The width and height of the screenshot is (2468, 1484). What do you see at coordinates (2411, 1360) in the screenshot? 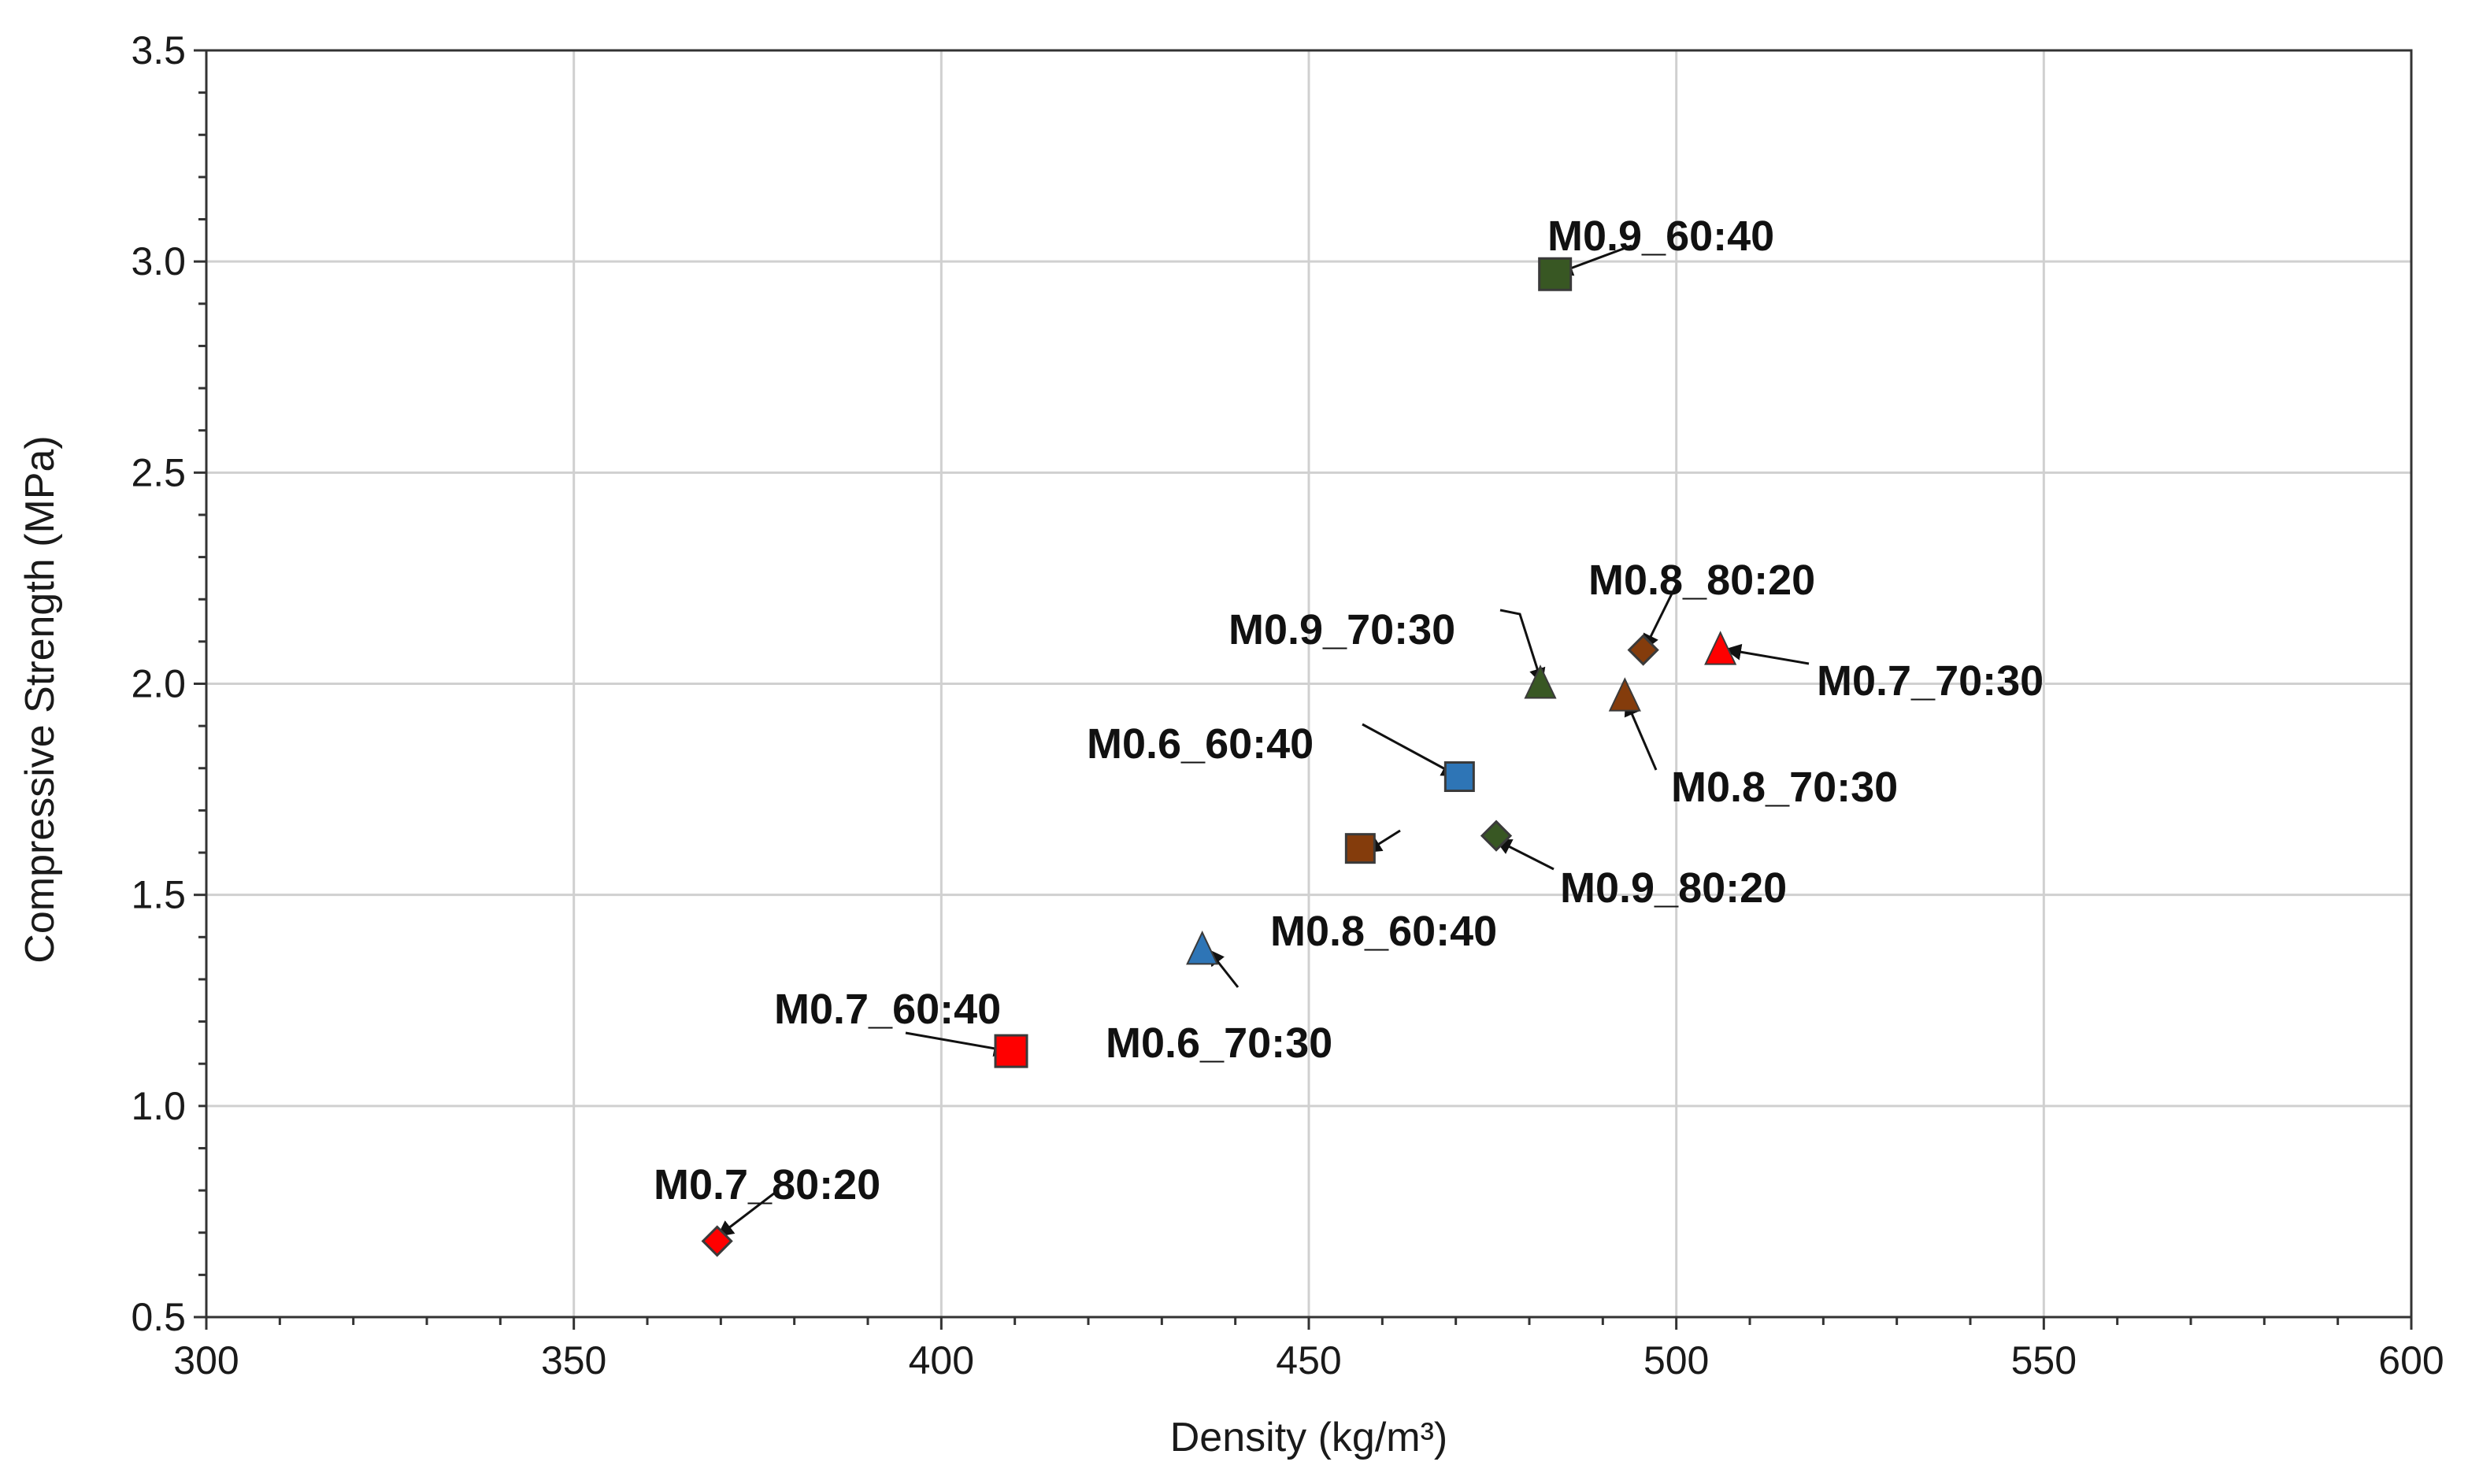
I see `x-tick-label: 600` at bounding box center [2411, 1360].